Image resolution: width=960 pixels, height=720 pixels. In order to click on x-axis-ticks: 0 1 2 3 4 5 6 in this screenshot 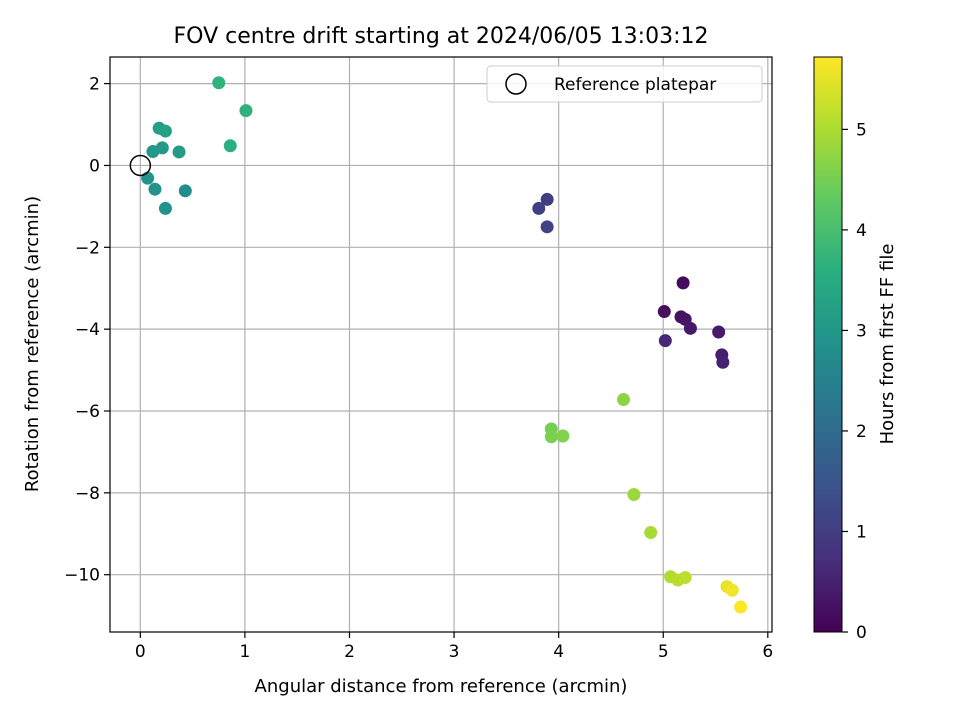, I will do `click(454, 647)`.